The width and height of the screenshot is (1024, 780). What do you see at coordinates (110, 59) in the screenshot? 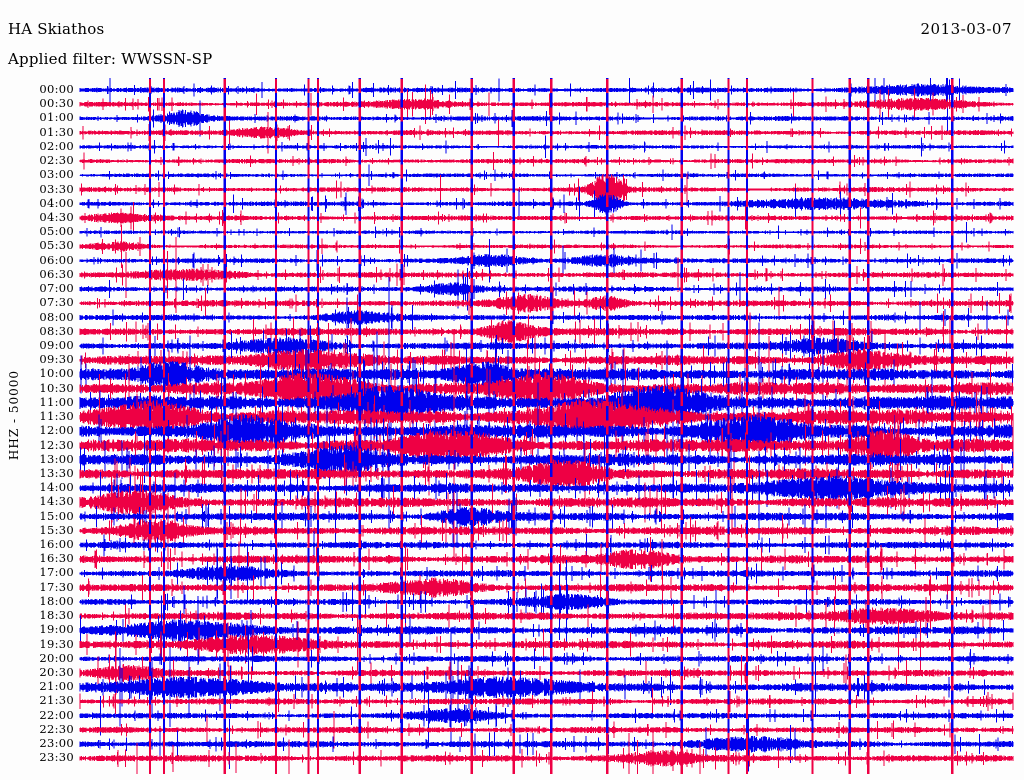
I see `filter-label: Applied filter: WWSSN-SP` at bounding box center [110, 59].